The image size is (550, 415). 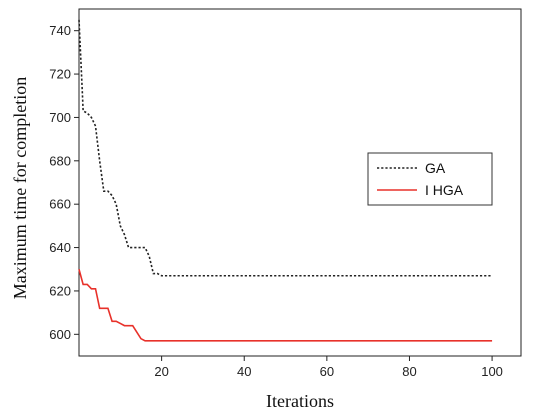 I want to click on y-tick-label: 720, so click(x=60, y=74).